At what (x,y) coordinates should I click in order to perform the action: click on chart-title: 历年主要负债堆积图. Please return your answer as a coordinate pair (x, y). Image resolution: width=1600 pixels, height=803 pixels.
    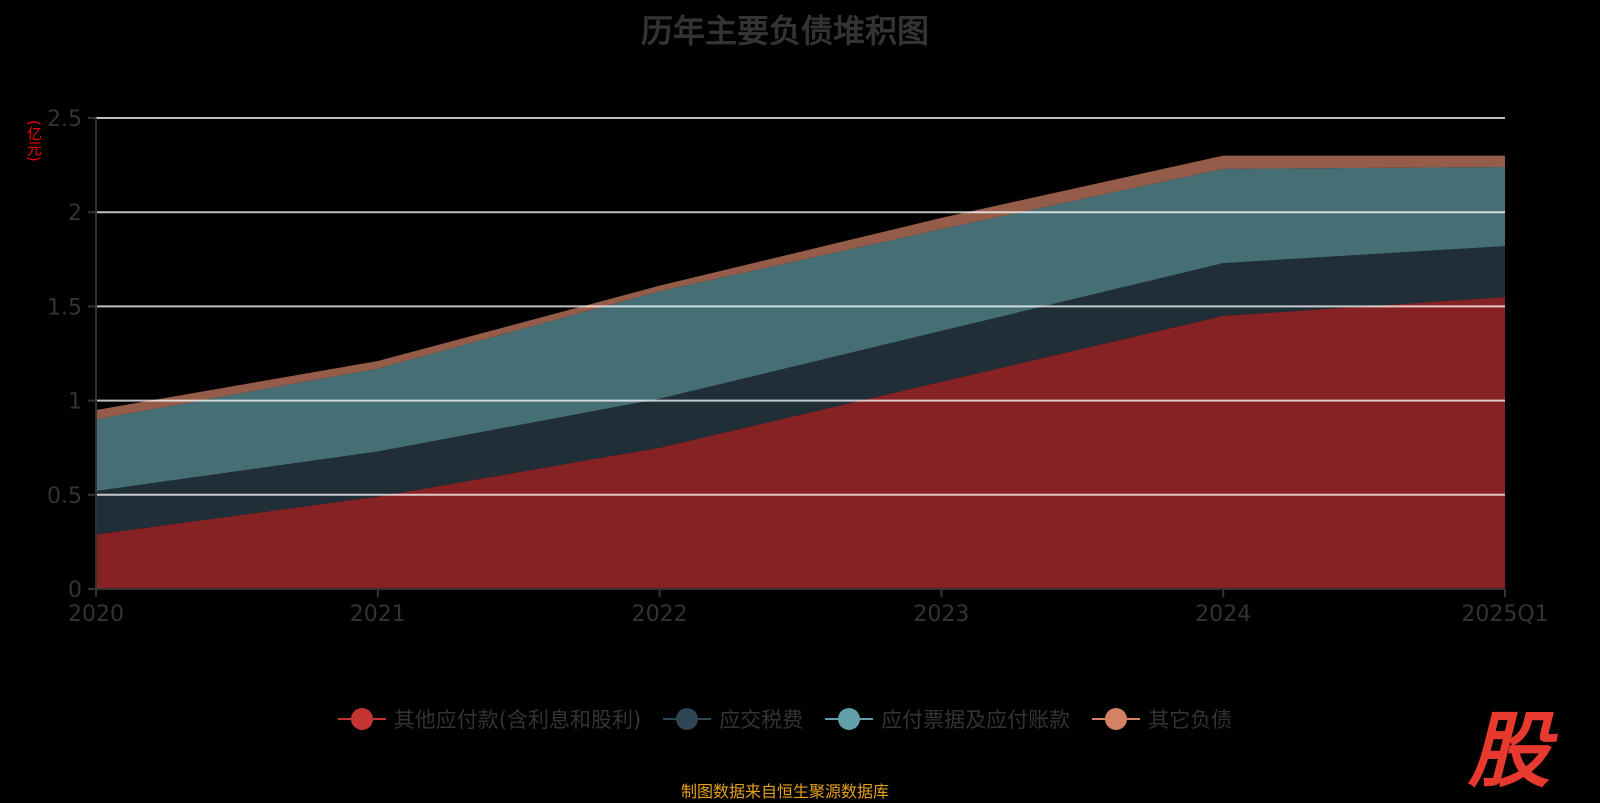
    Looking at the image, I should click on (784, 31).